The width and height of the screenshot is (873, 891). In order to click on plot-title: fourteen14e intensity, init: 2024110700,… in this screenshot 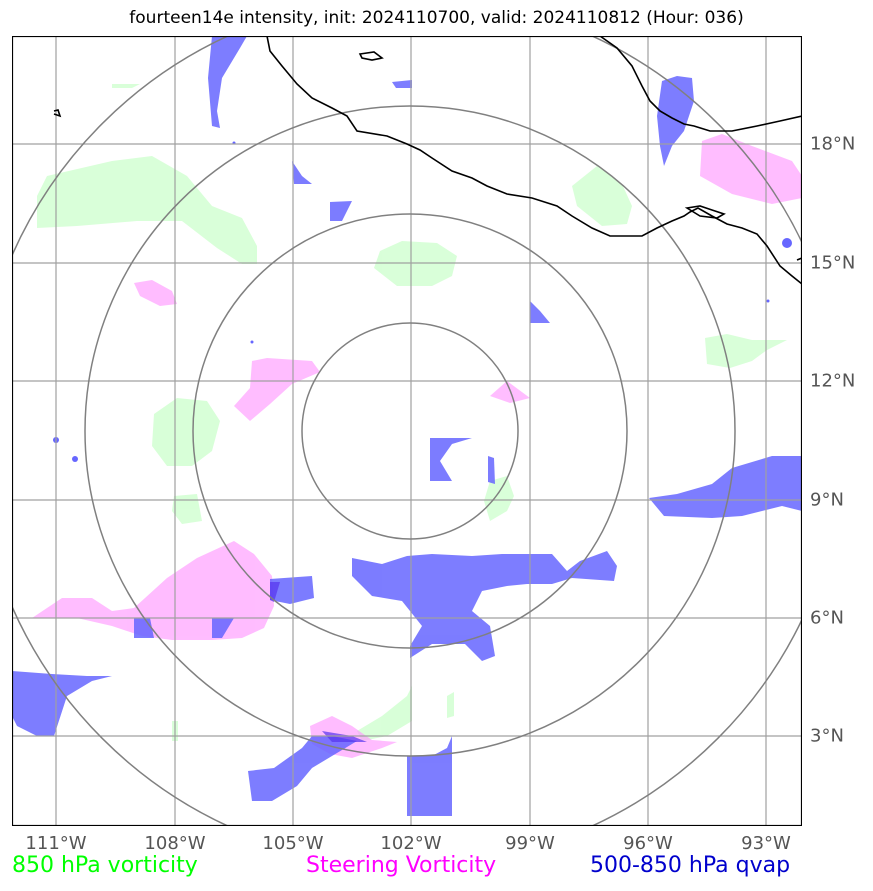, I will do `click(436, 18)`.